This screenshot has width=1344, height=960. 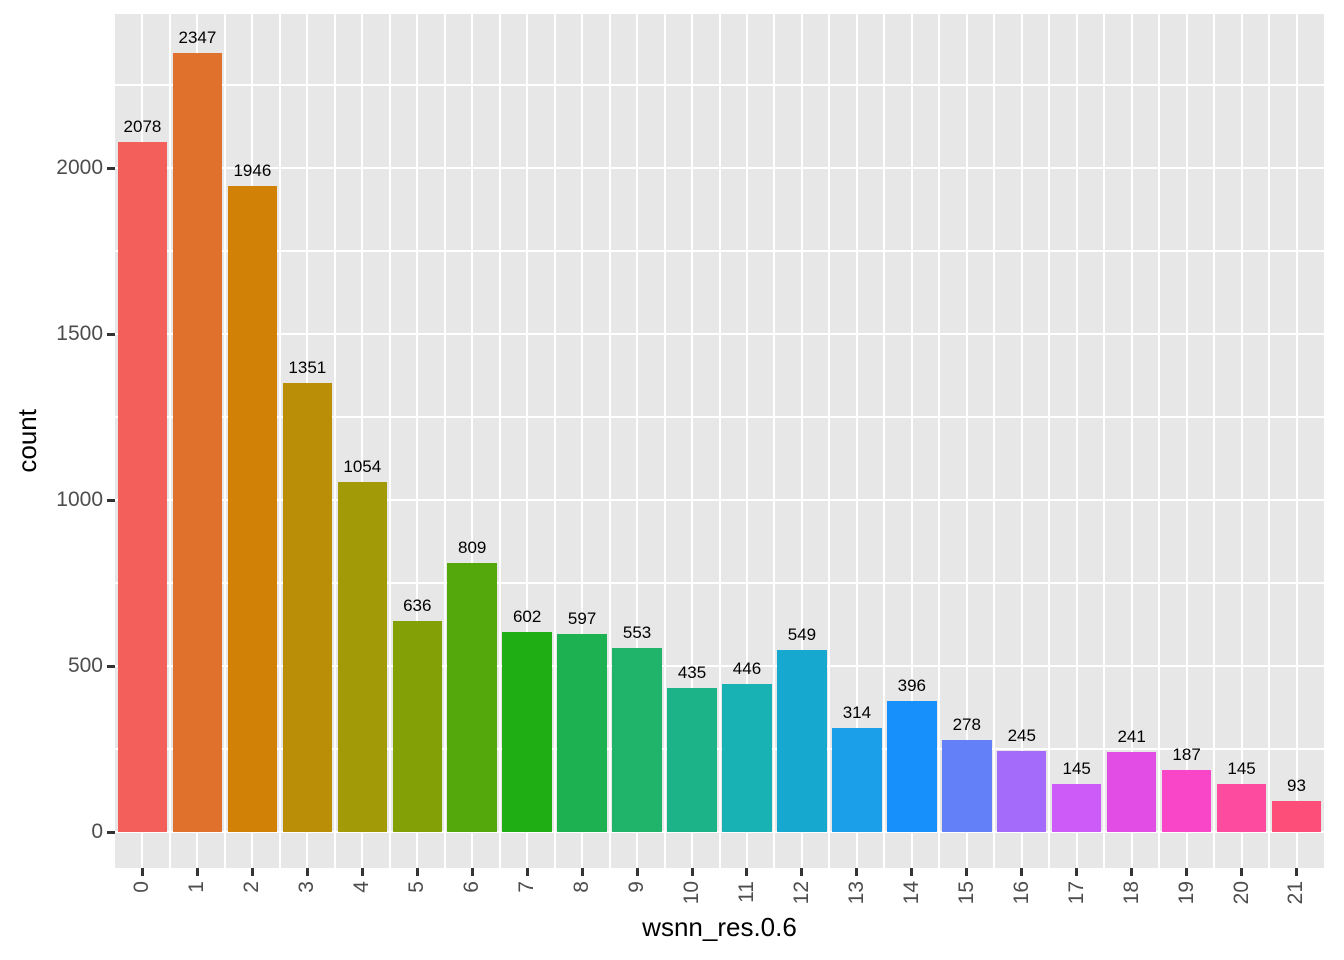 What do you see at coordinates (582, 618) in the screenshot?
I see `bar-value-label: 597` at bounding box center [582, 618].